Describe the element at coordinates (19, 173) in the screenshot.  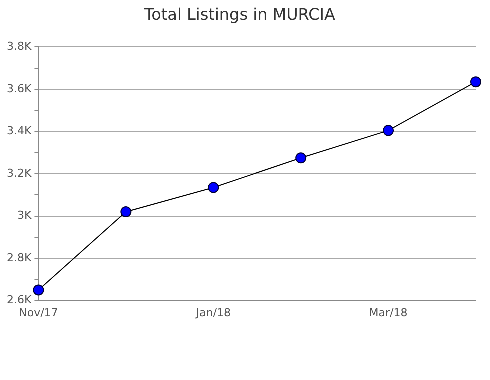
I see `y-tick-label: 3.2K` at that location.